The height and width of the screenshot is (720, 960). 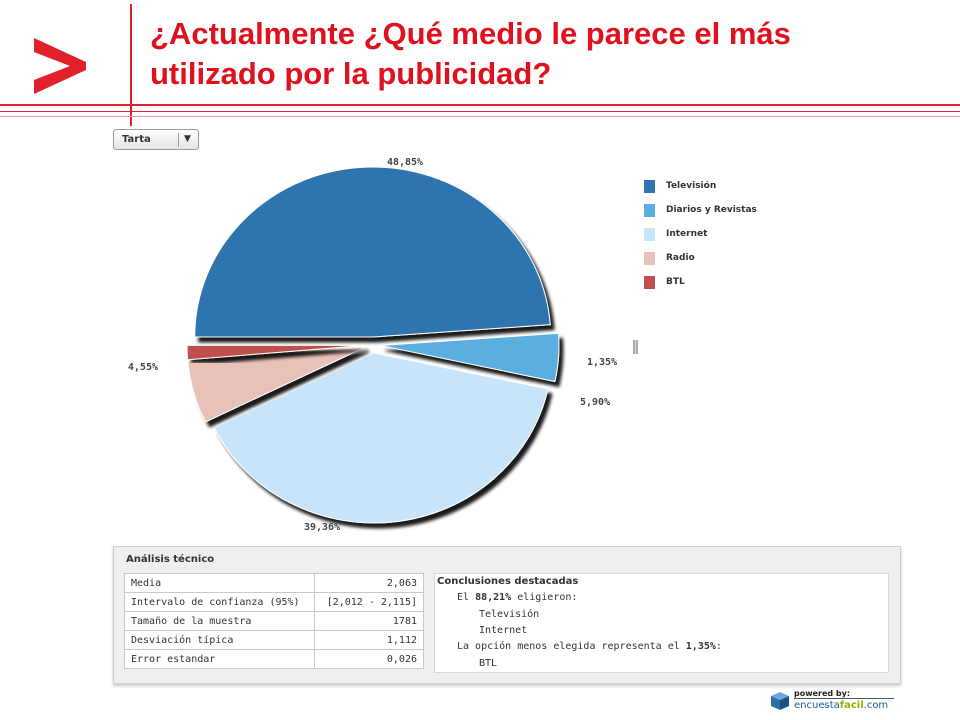 What do you see at coordinates (372, 252) in the screenshot?
I see `pie-slice-televisi-n` at bounding box center [372, 252].